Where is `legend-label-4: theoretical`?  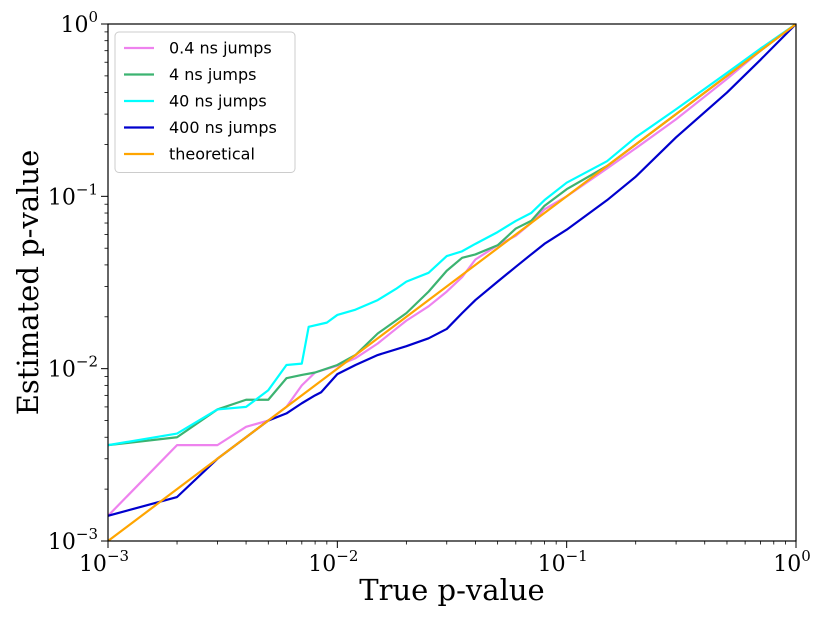 legend-label-4: theoretical is located at coordinates (212, 154).